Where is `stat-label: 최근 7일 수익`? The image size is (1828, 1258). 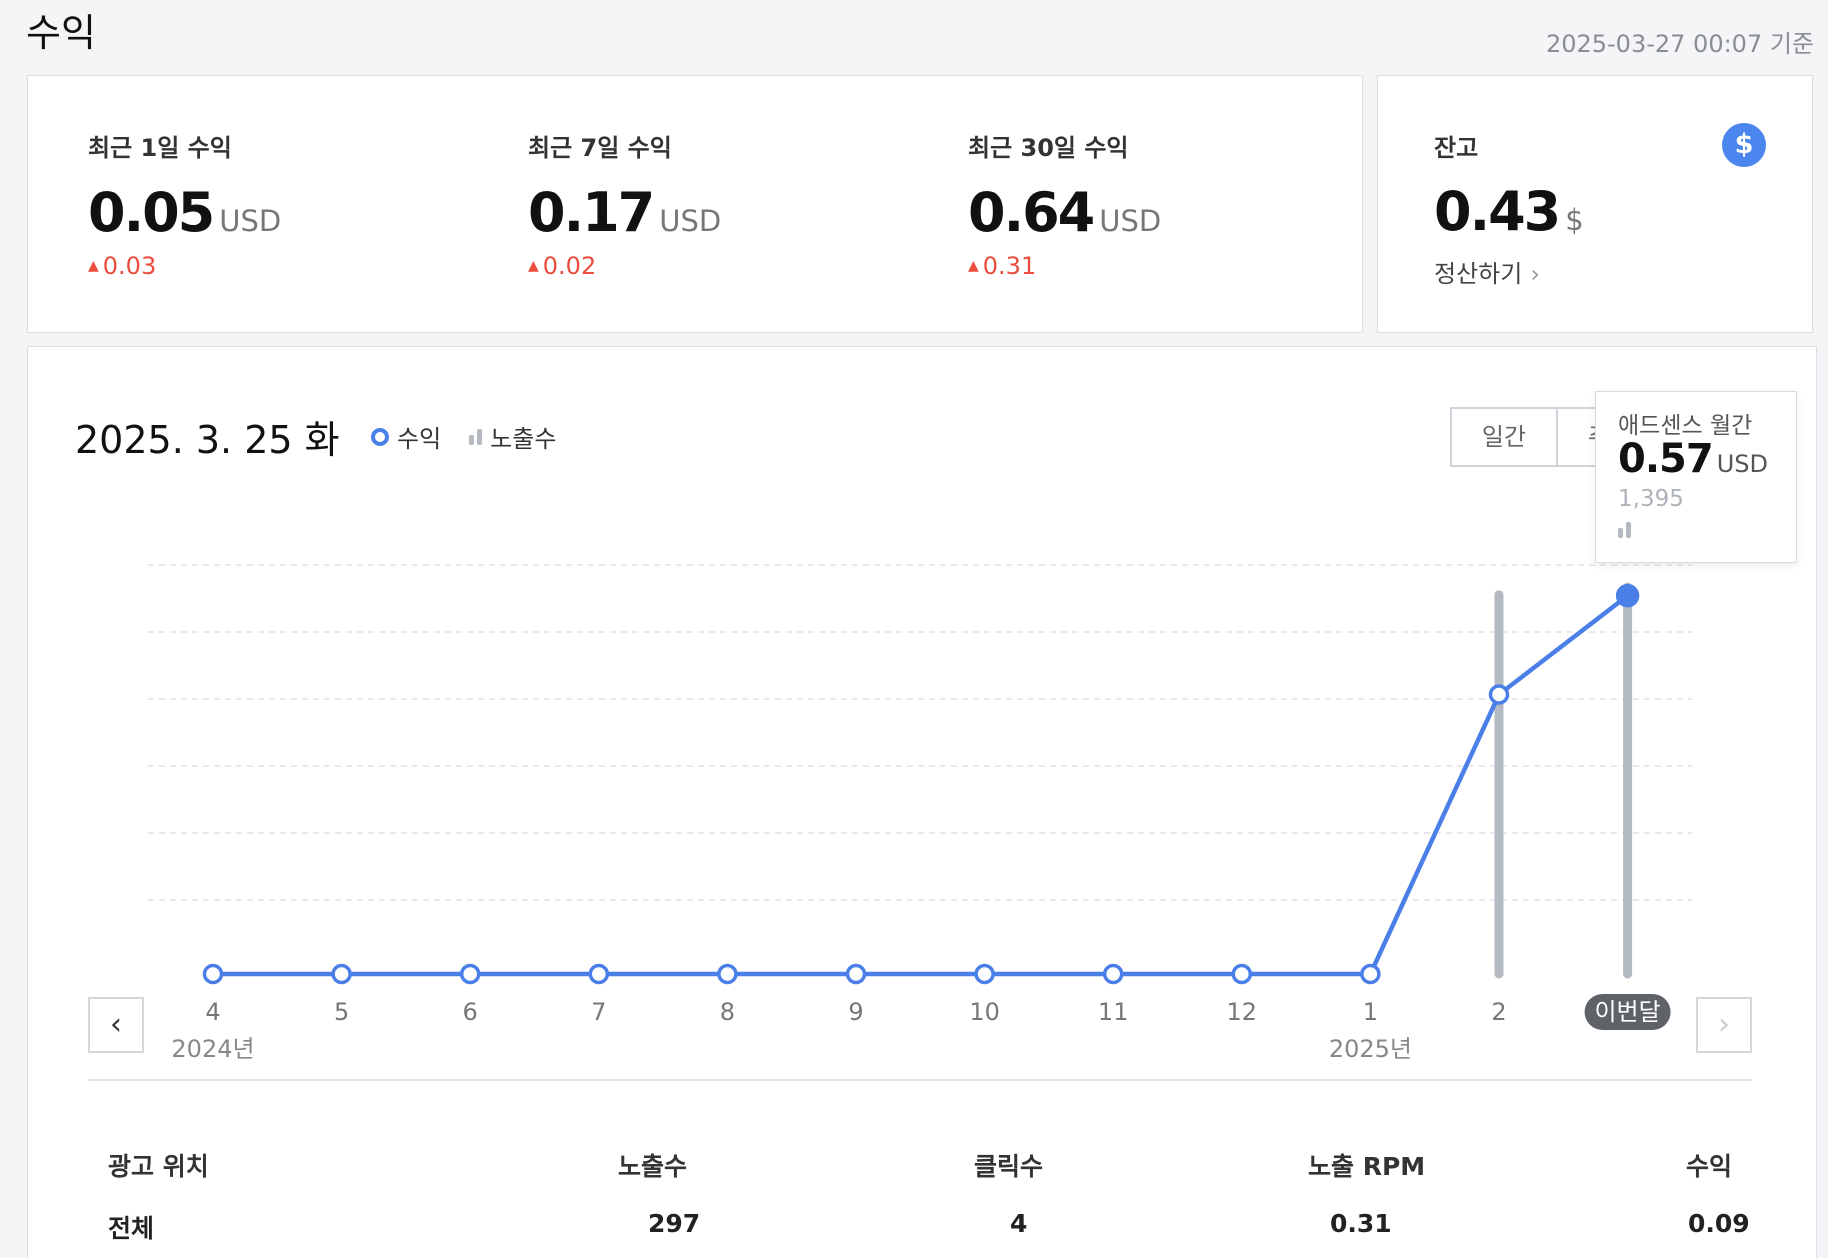
stat-label: 최근 7일 수익 is located at coordinates (600, 148).